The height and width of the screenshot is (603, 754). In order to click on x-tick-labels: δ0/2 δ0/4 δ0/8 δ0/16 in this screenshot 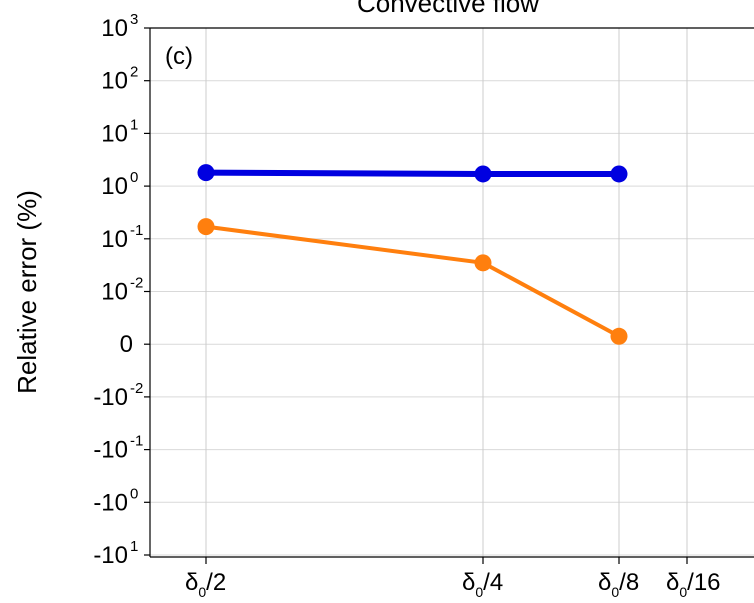, I will do `click(453, 584)`.